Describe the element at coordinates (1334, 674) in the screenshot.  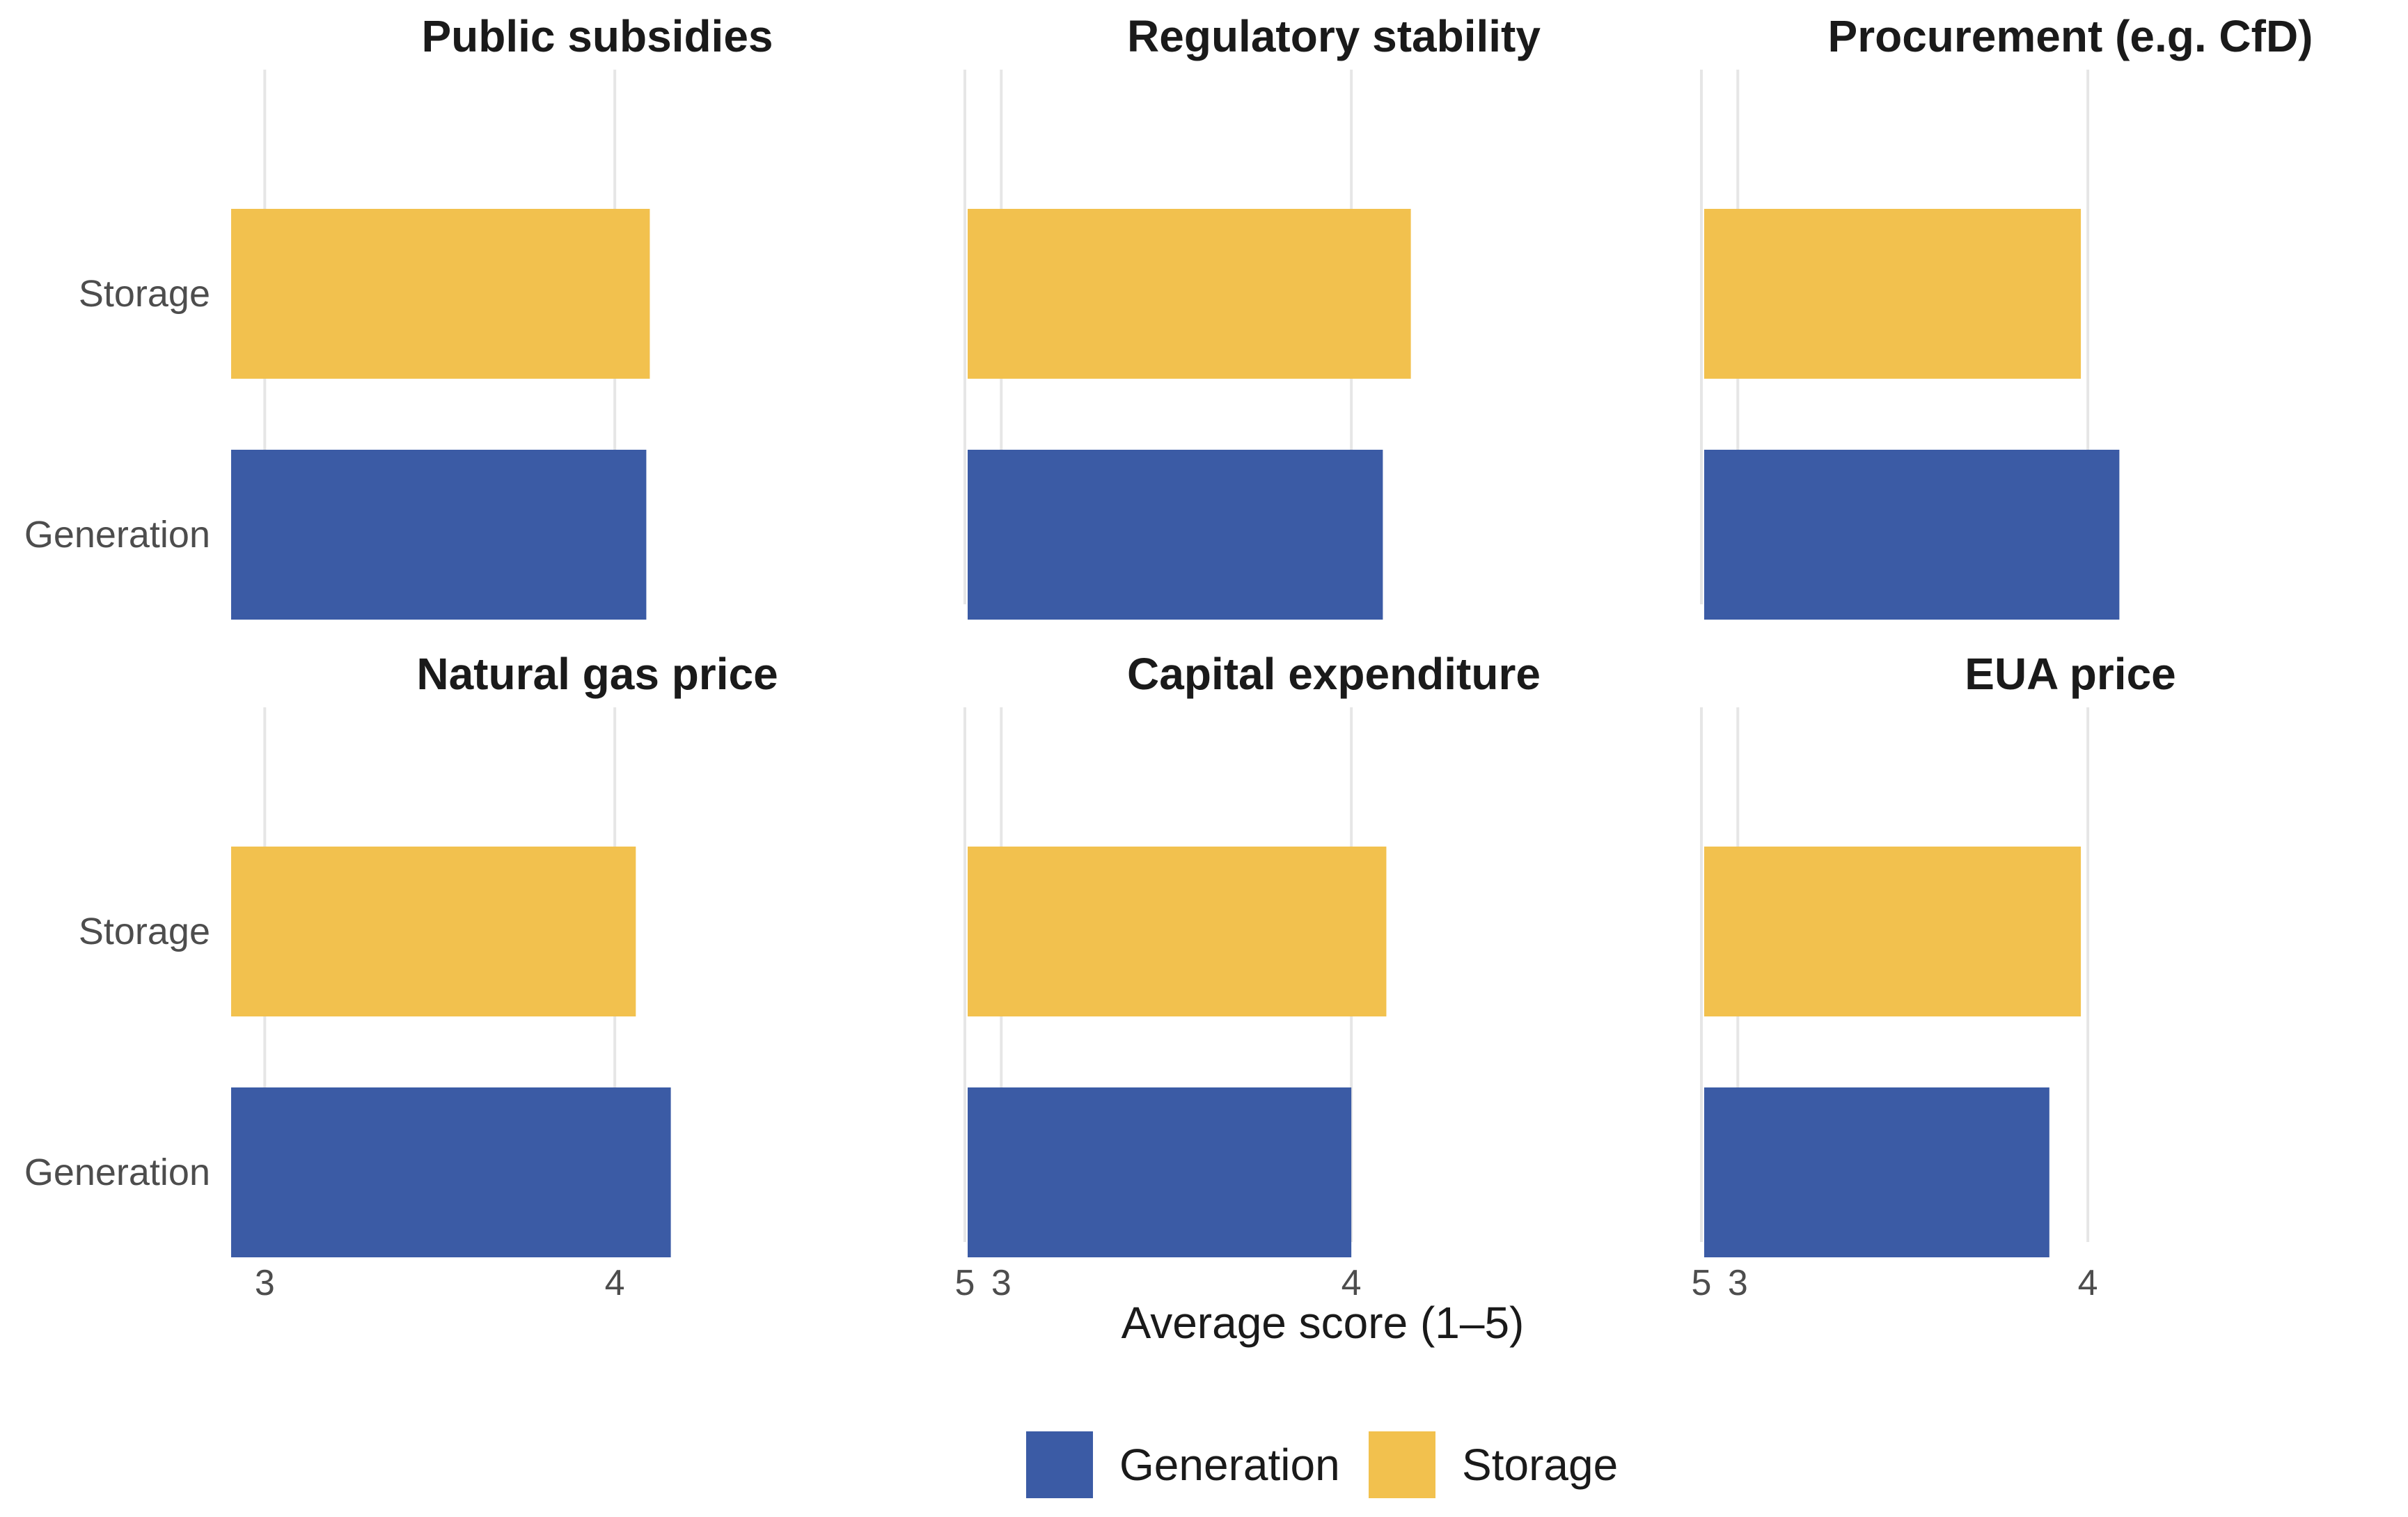
I see `facet-title: Capital expenditure` at that location.